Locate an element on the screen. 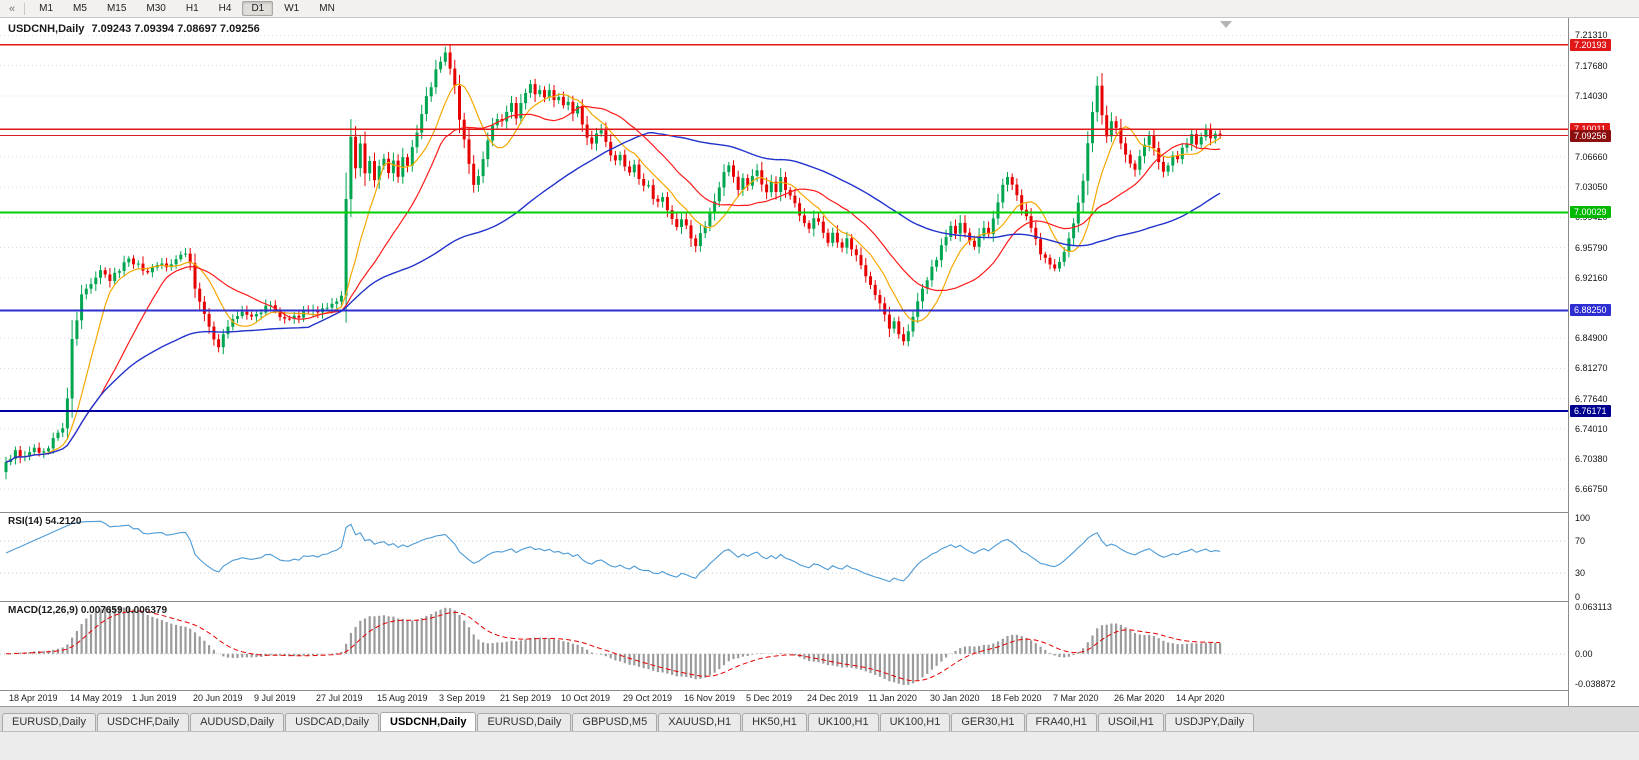  macd-histogram is located at coordinates (615, 646).